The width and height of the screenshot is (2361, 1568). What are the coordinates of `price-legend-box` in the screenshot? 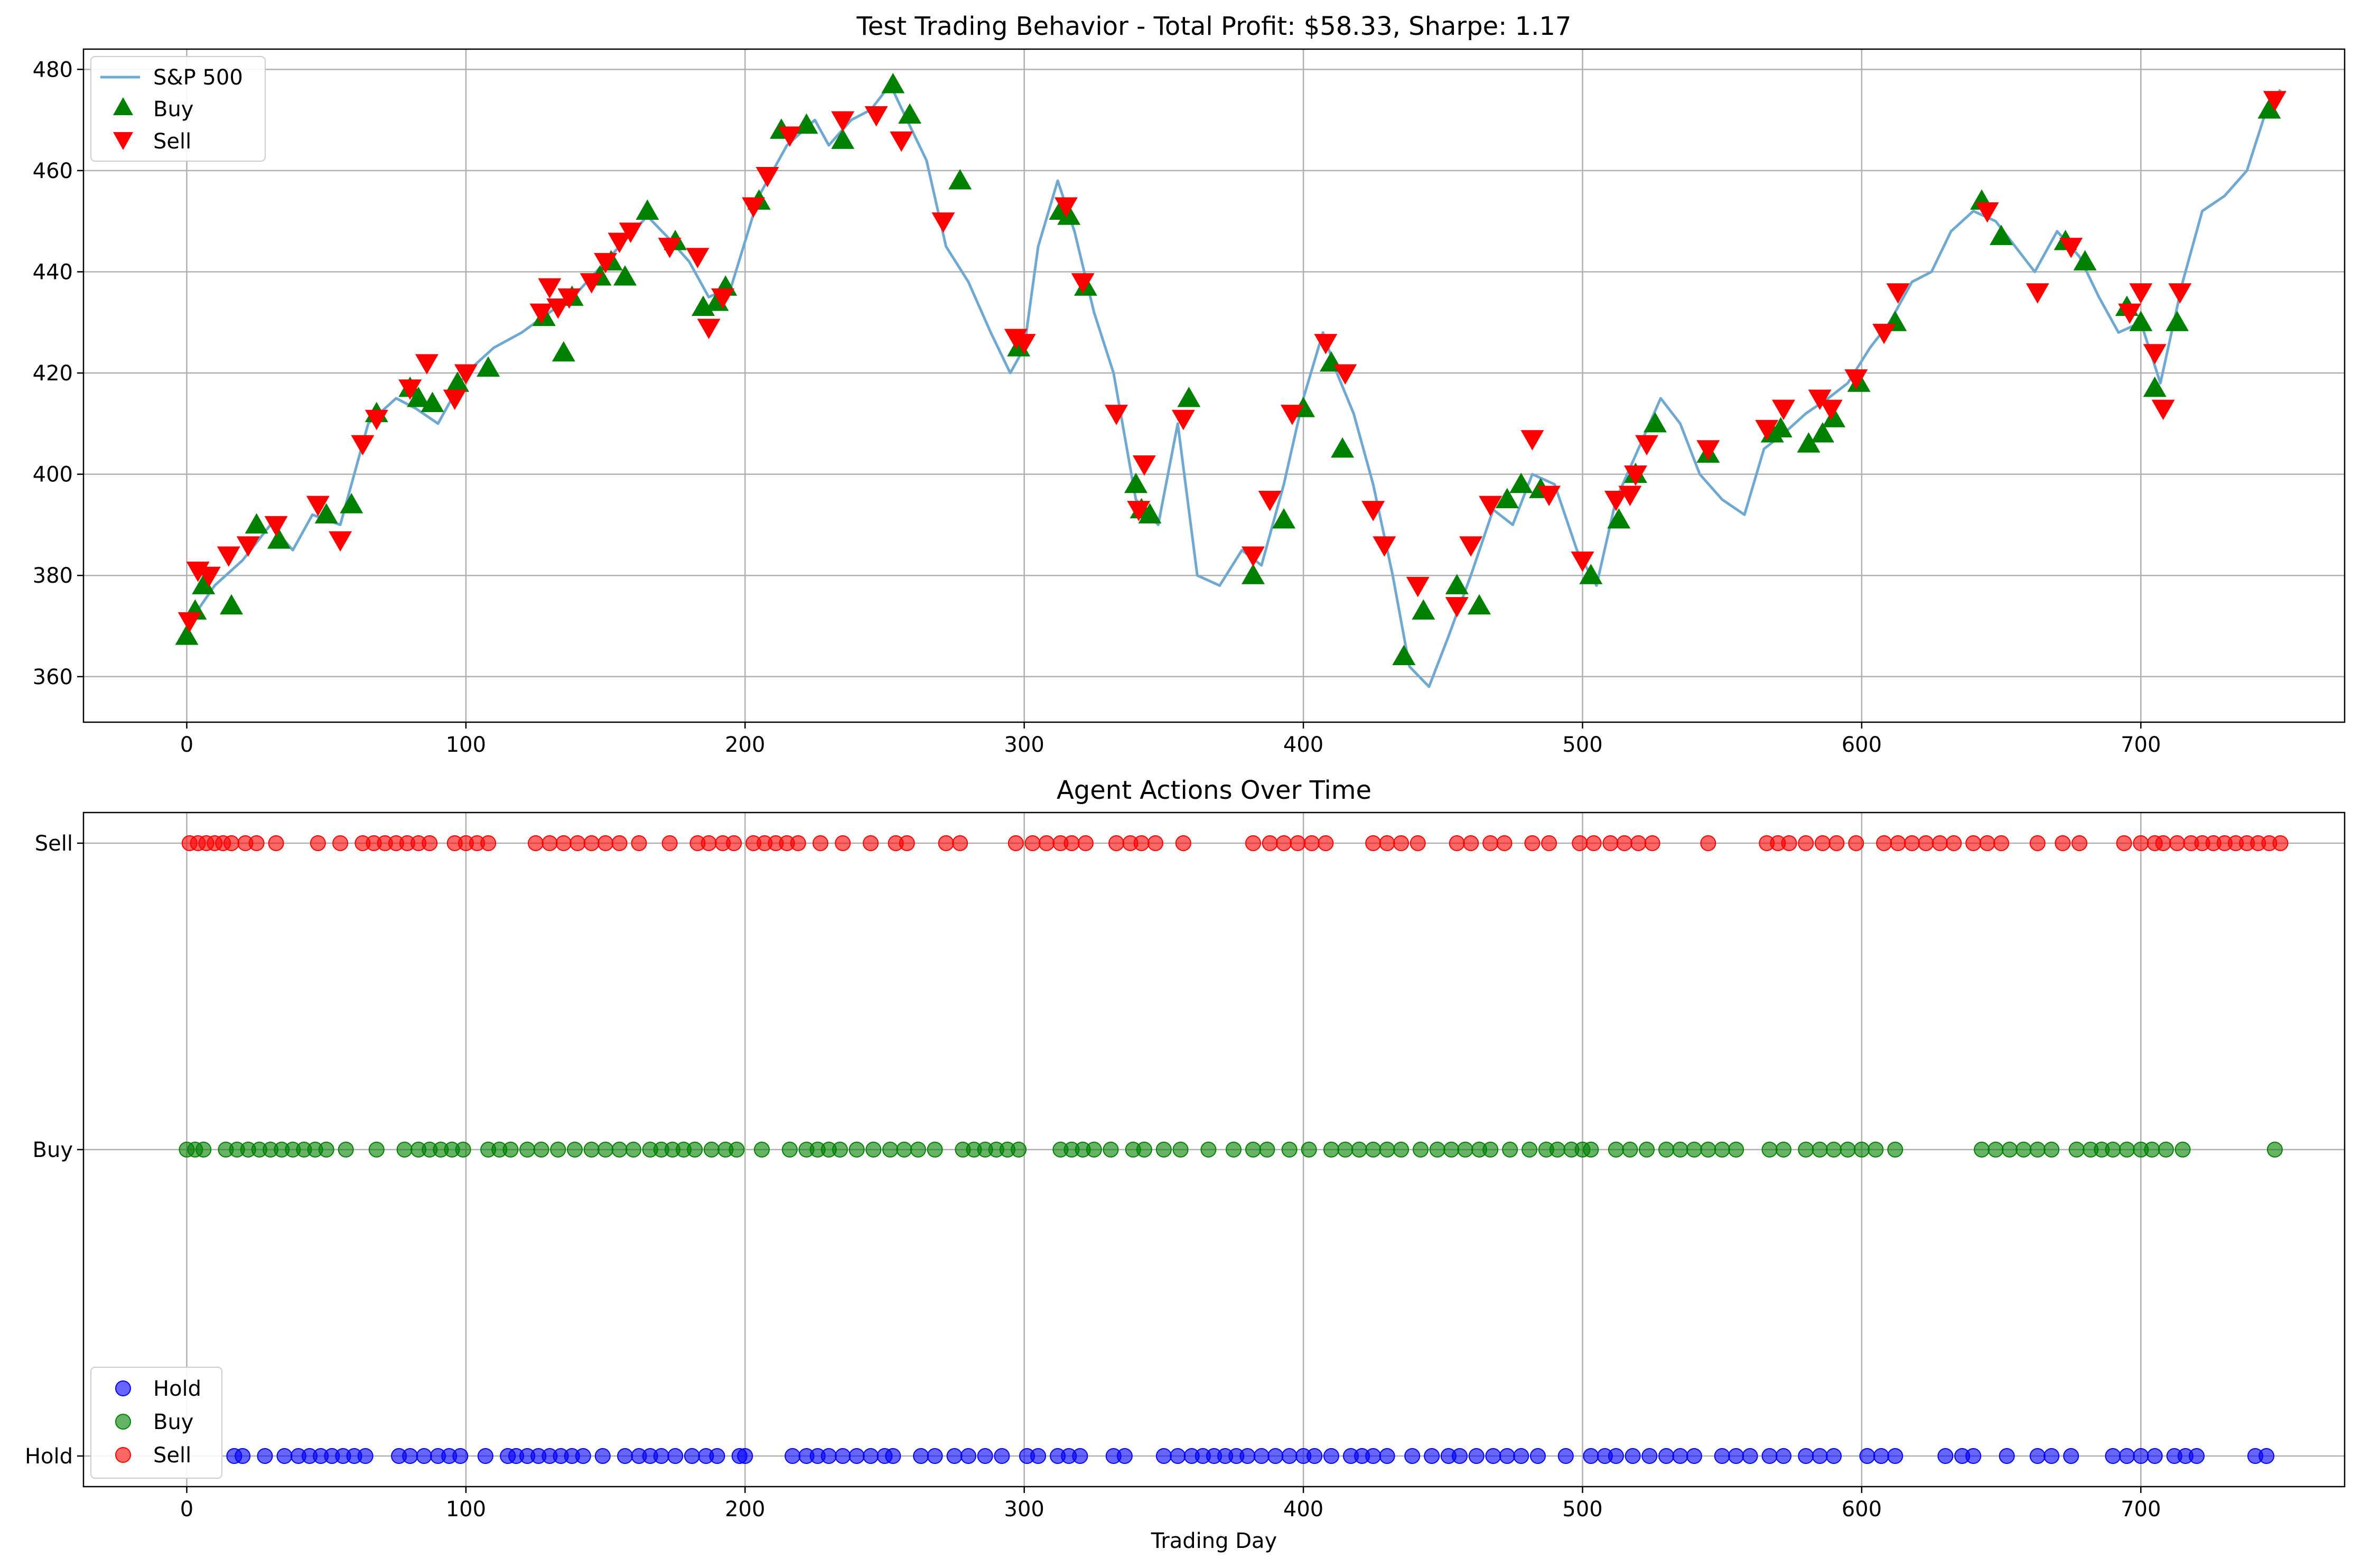 It's located at (178, 109).